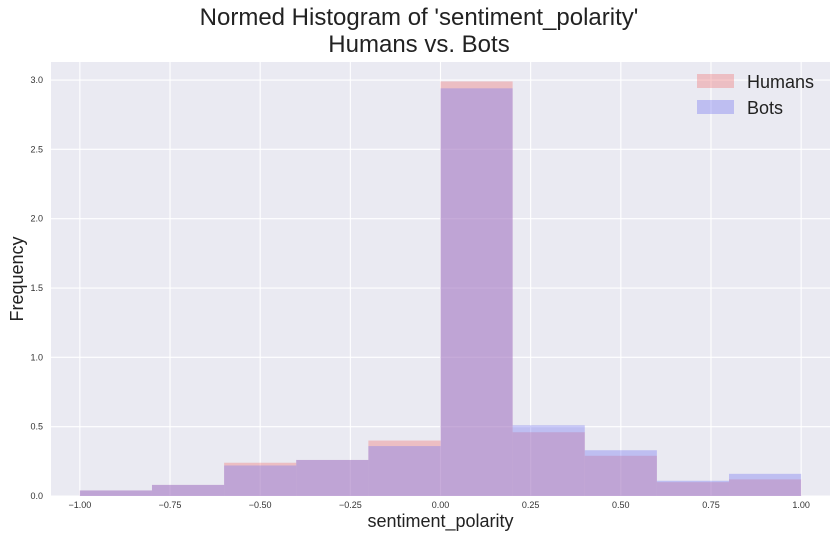 This screenshot has height=538, width=838. What do you see at coordinates (419, 17) in the screenshot?
I see `chart-title-line-1: Normed Histogram of 'sentiment_polarity'` at bounding box center [419, 17].